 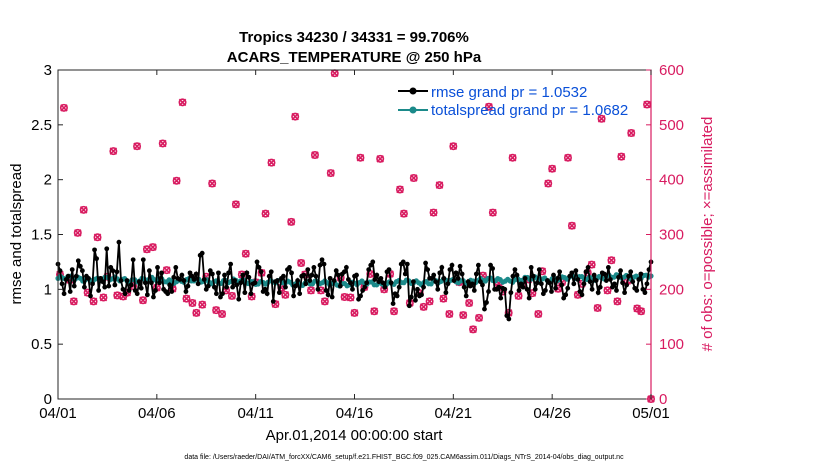 I want to click on legend-spread-label: totalspread grand pr = 1.0682, so click(x=529, y=110).